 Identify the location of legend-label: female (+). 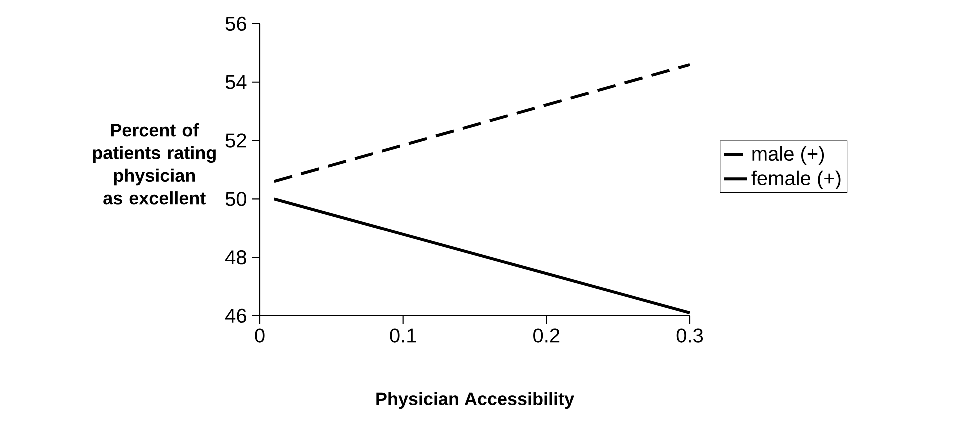
(796, 180).